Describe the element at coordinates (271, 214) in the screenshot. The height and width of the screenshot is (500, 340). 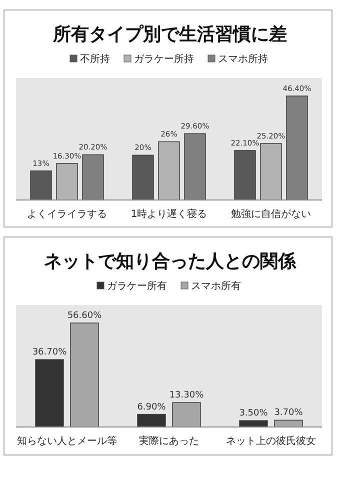
I see `x-tick-label: 勉強に自信がない` at that location.